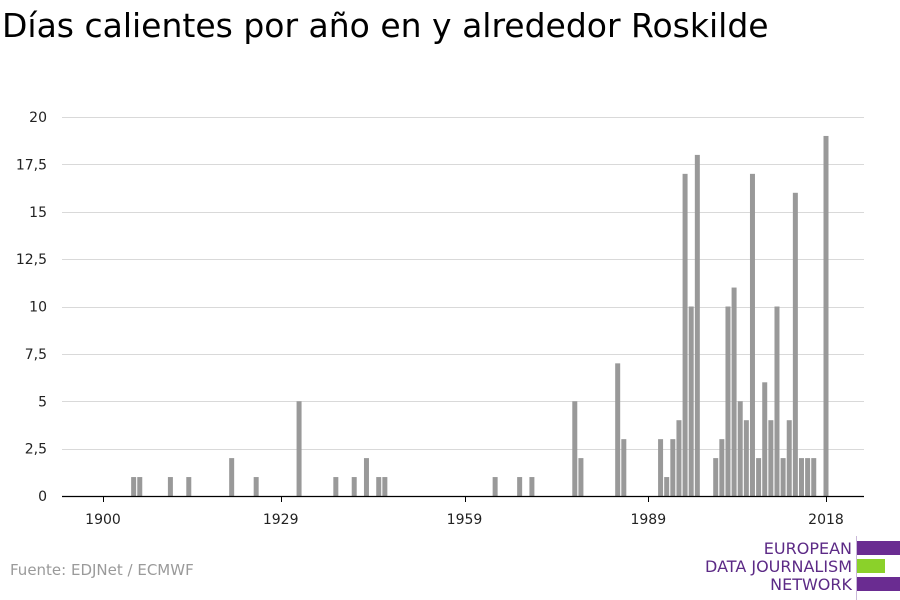  Describe the element at coordinates (777, 401) in the screenshot. I see `bar-2010` at that location.